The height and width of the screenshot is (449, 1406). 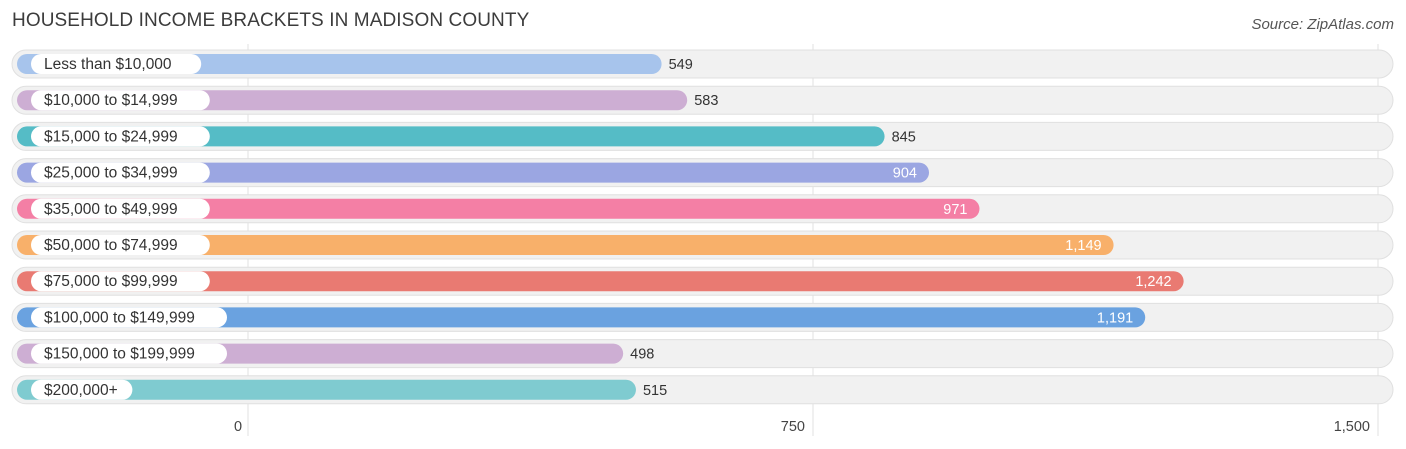 I want to click on category-label: $10,000 to $14,999, so click(x=111, y=100).